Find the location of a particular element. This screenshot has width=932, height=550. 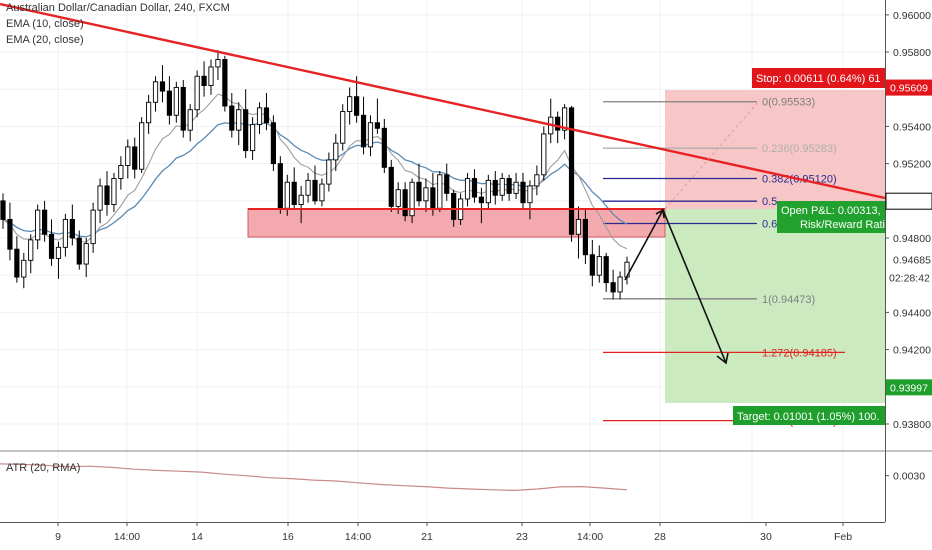

risk-reward-label: Risk/Reward Ratio is located at coordinates (845, 225).